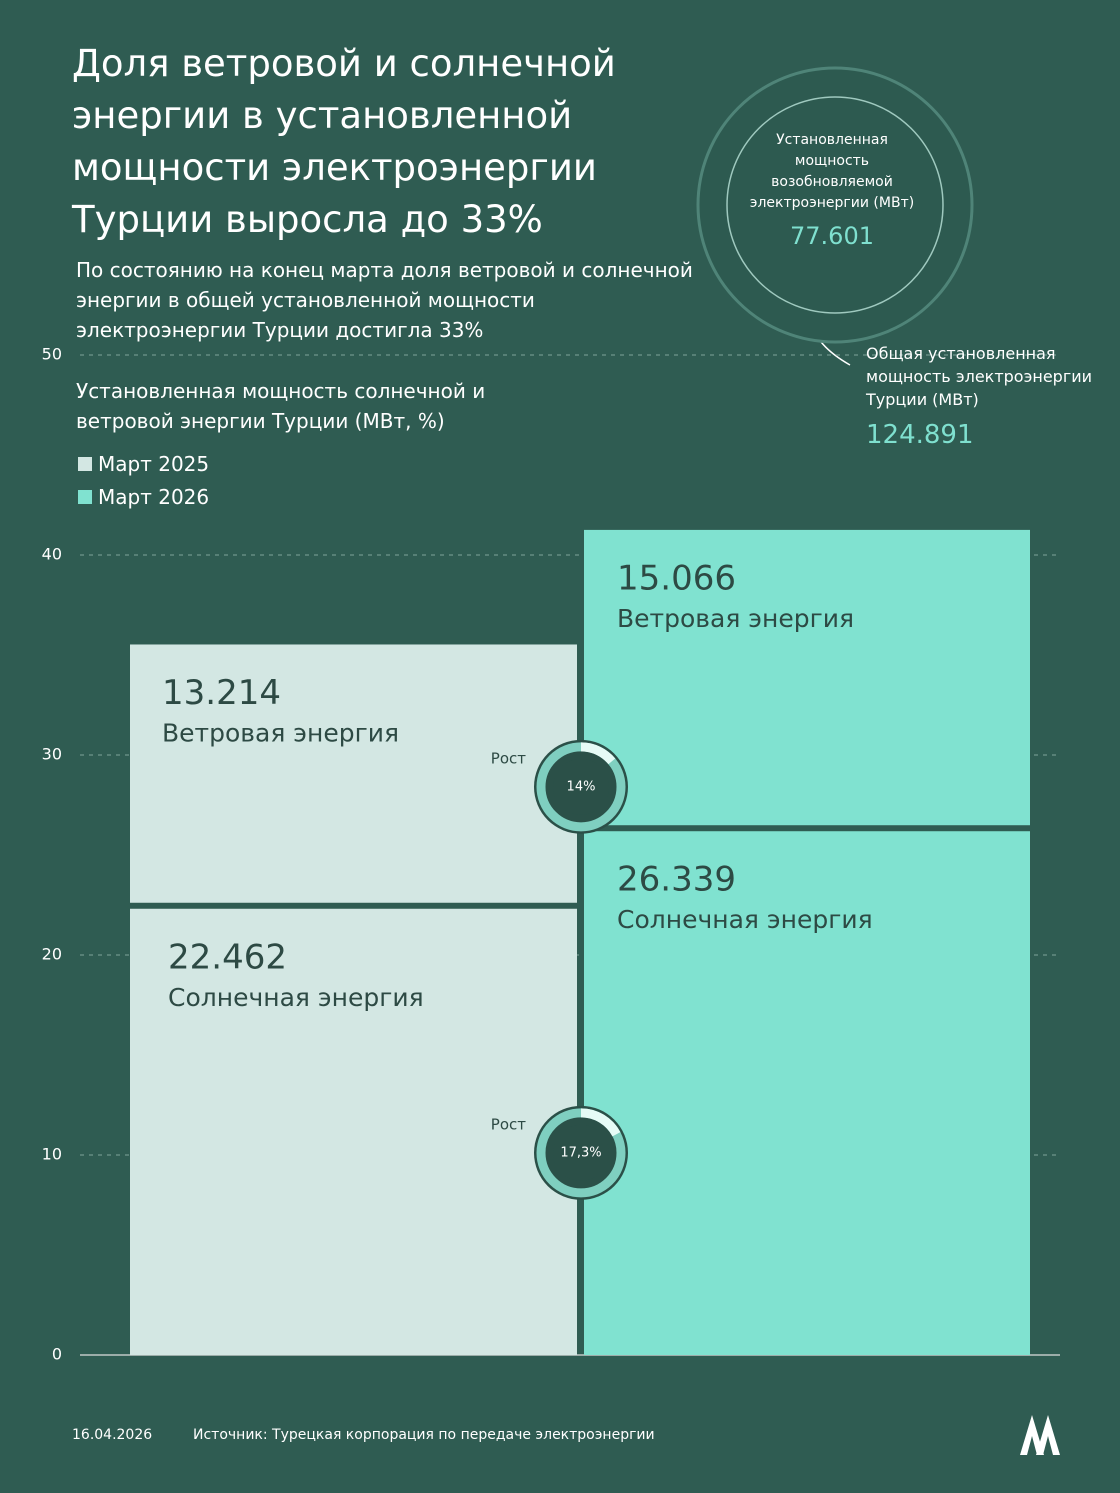 Image resolution: width=1120 pixels, height=1493 pixels. I want to click on y-tick-label: 20, so click(52, 954).